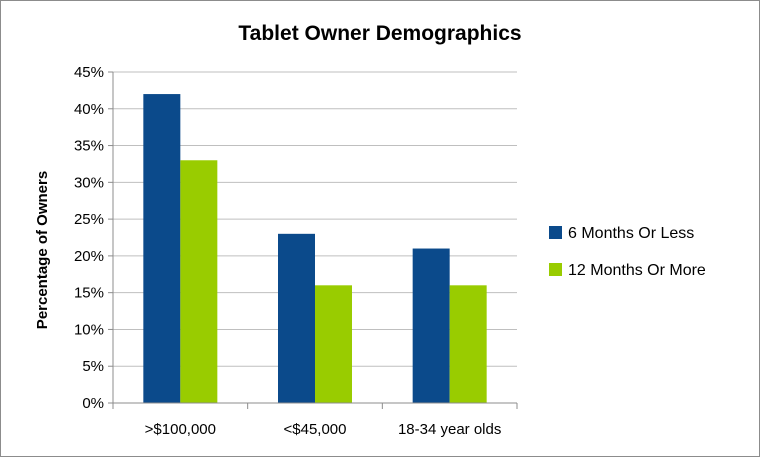 Image resolution: width=760 pixels, height=457 pixels. I want to click on y-tick-label: 15%, so click(89, 293).